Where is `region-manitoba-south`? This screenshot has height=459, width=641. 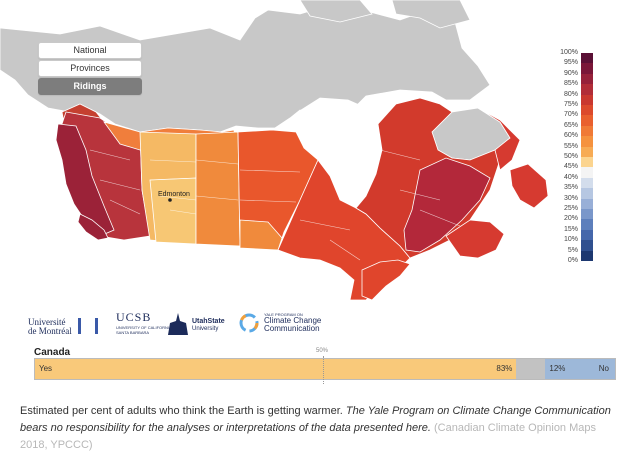
region-manitoba-south is located at coordinates (261, 235).